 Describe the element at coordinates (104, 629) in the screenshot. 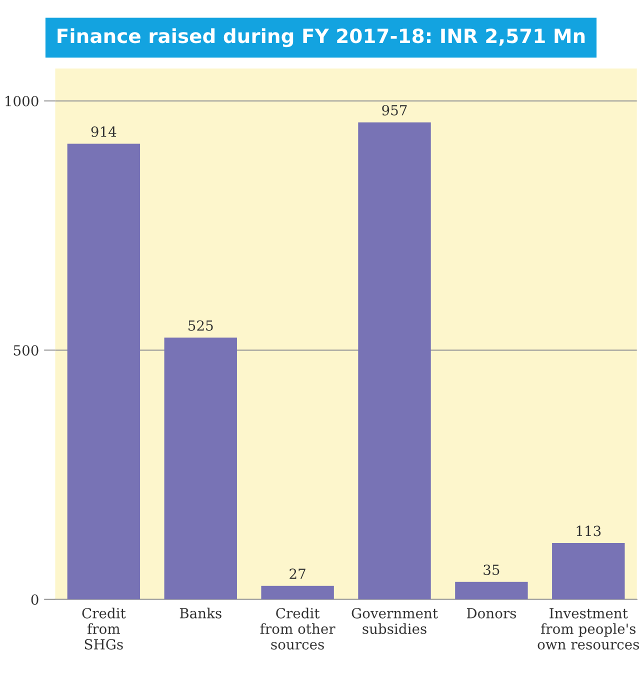

I see `x-tick-label: Credit from SHGs` at that location.